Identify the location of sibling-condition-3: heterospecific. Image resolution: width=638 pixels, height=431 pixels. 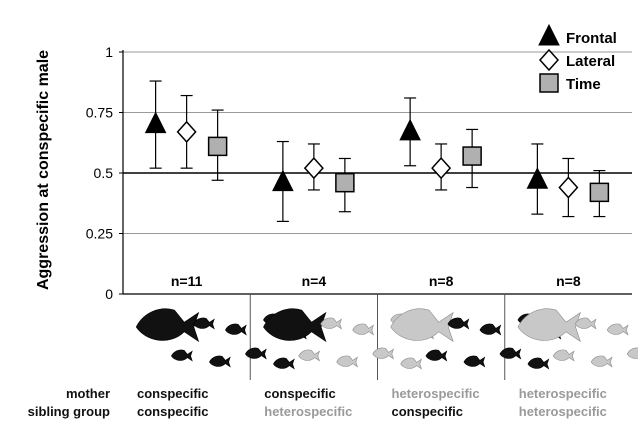
(562, 411).